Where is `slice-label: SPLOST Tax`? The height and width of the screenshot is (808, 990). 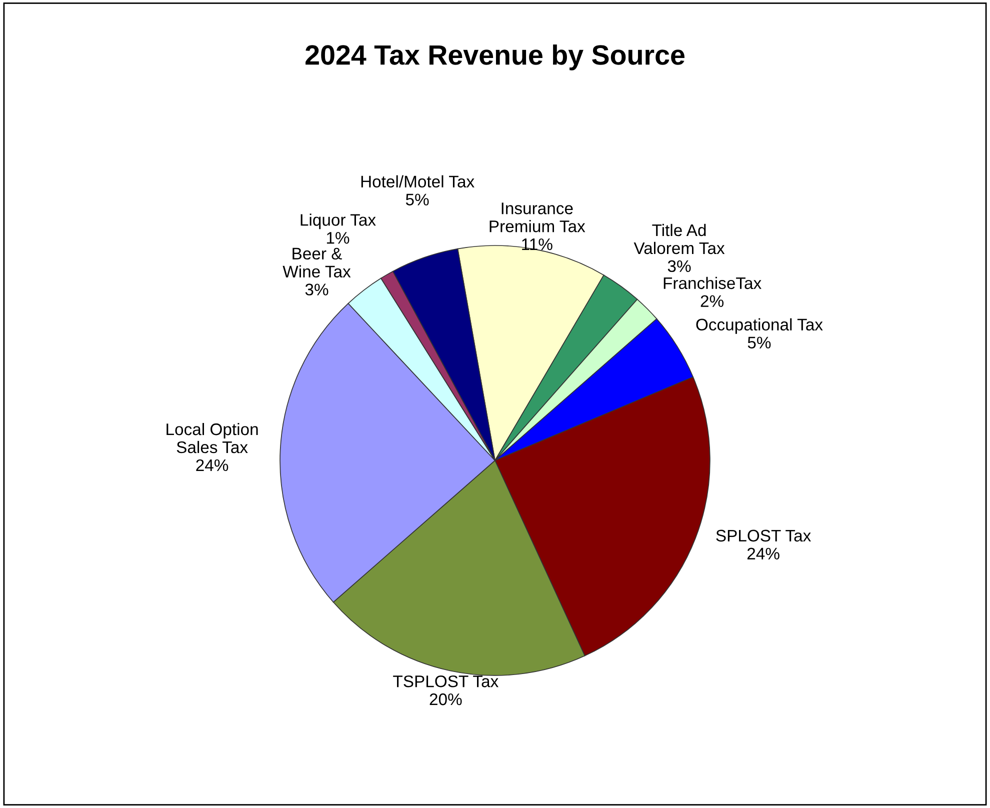
slice-label: SPLOST Tax is located at coordinates (763, 536).